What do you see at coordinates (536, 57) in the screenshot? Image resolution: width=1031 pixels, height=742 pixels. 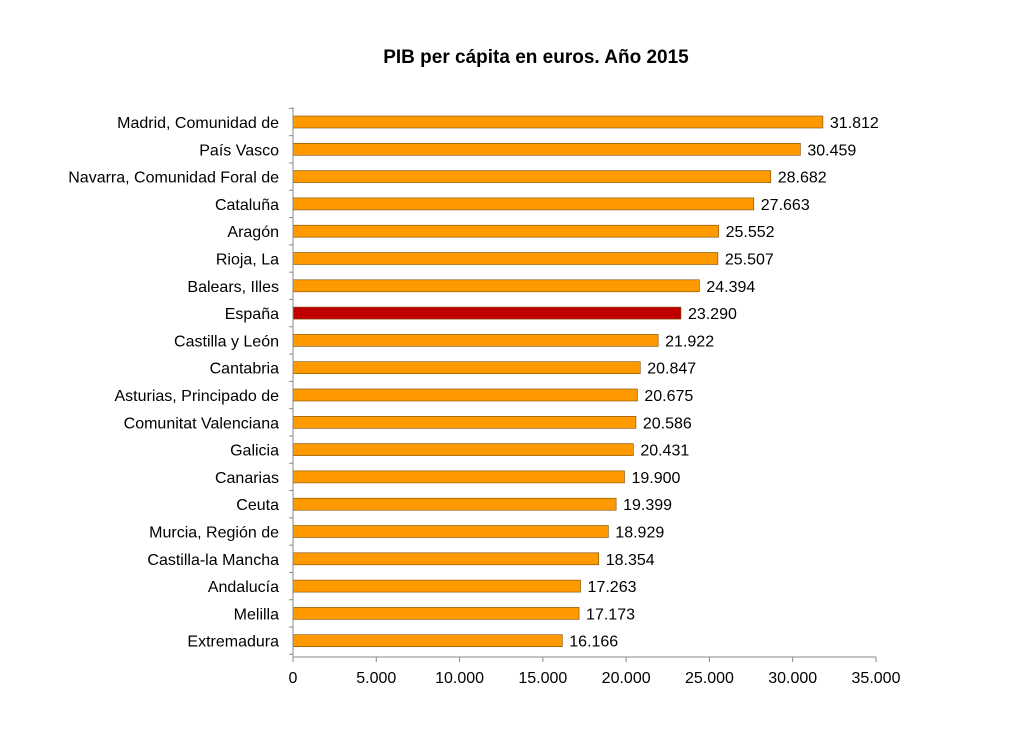 I see `chart-title: PIB per cápita en euros. Año 2015` at bounding box center [536, 57].